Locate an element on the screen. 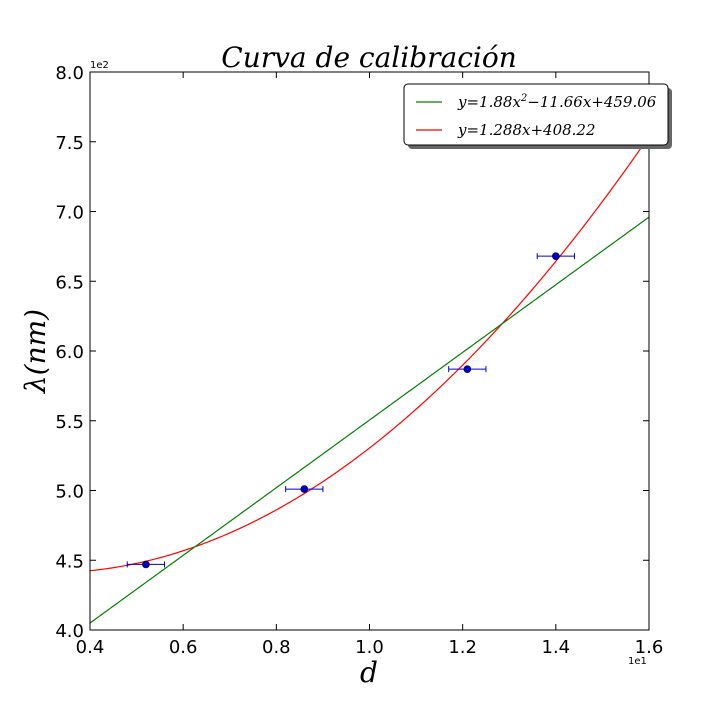  legend-label: y=1.88x2−11.66x+459.06 is located at coordinates (557, 102).